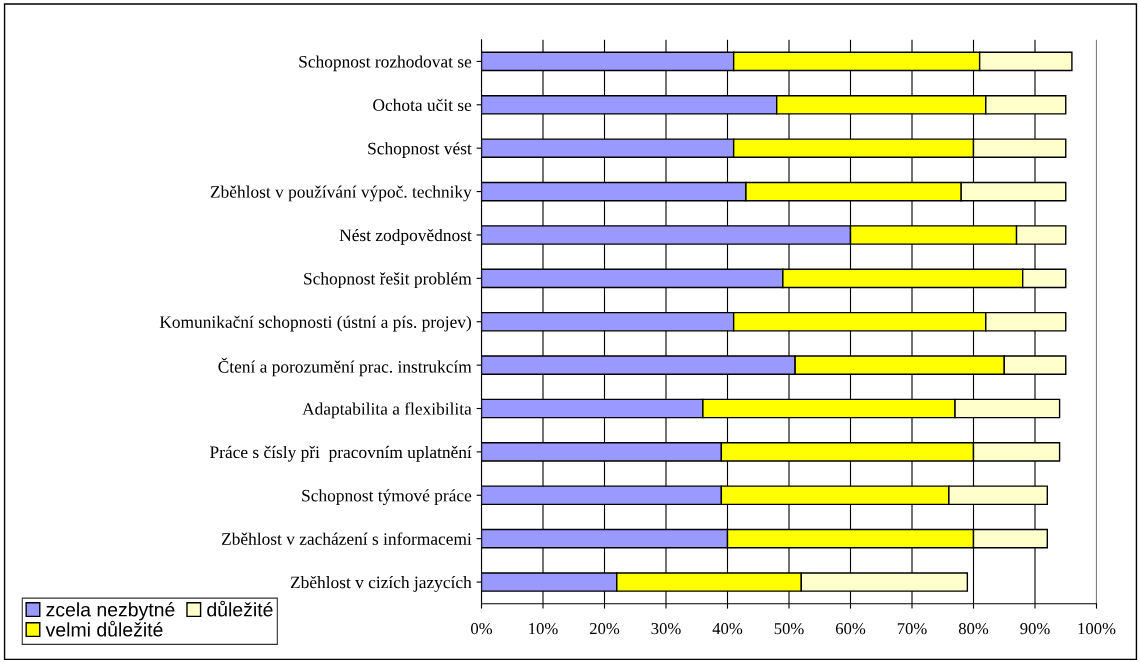  I want to click on legend-label: důležité, so click(240, 608).